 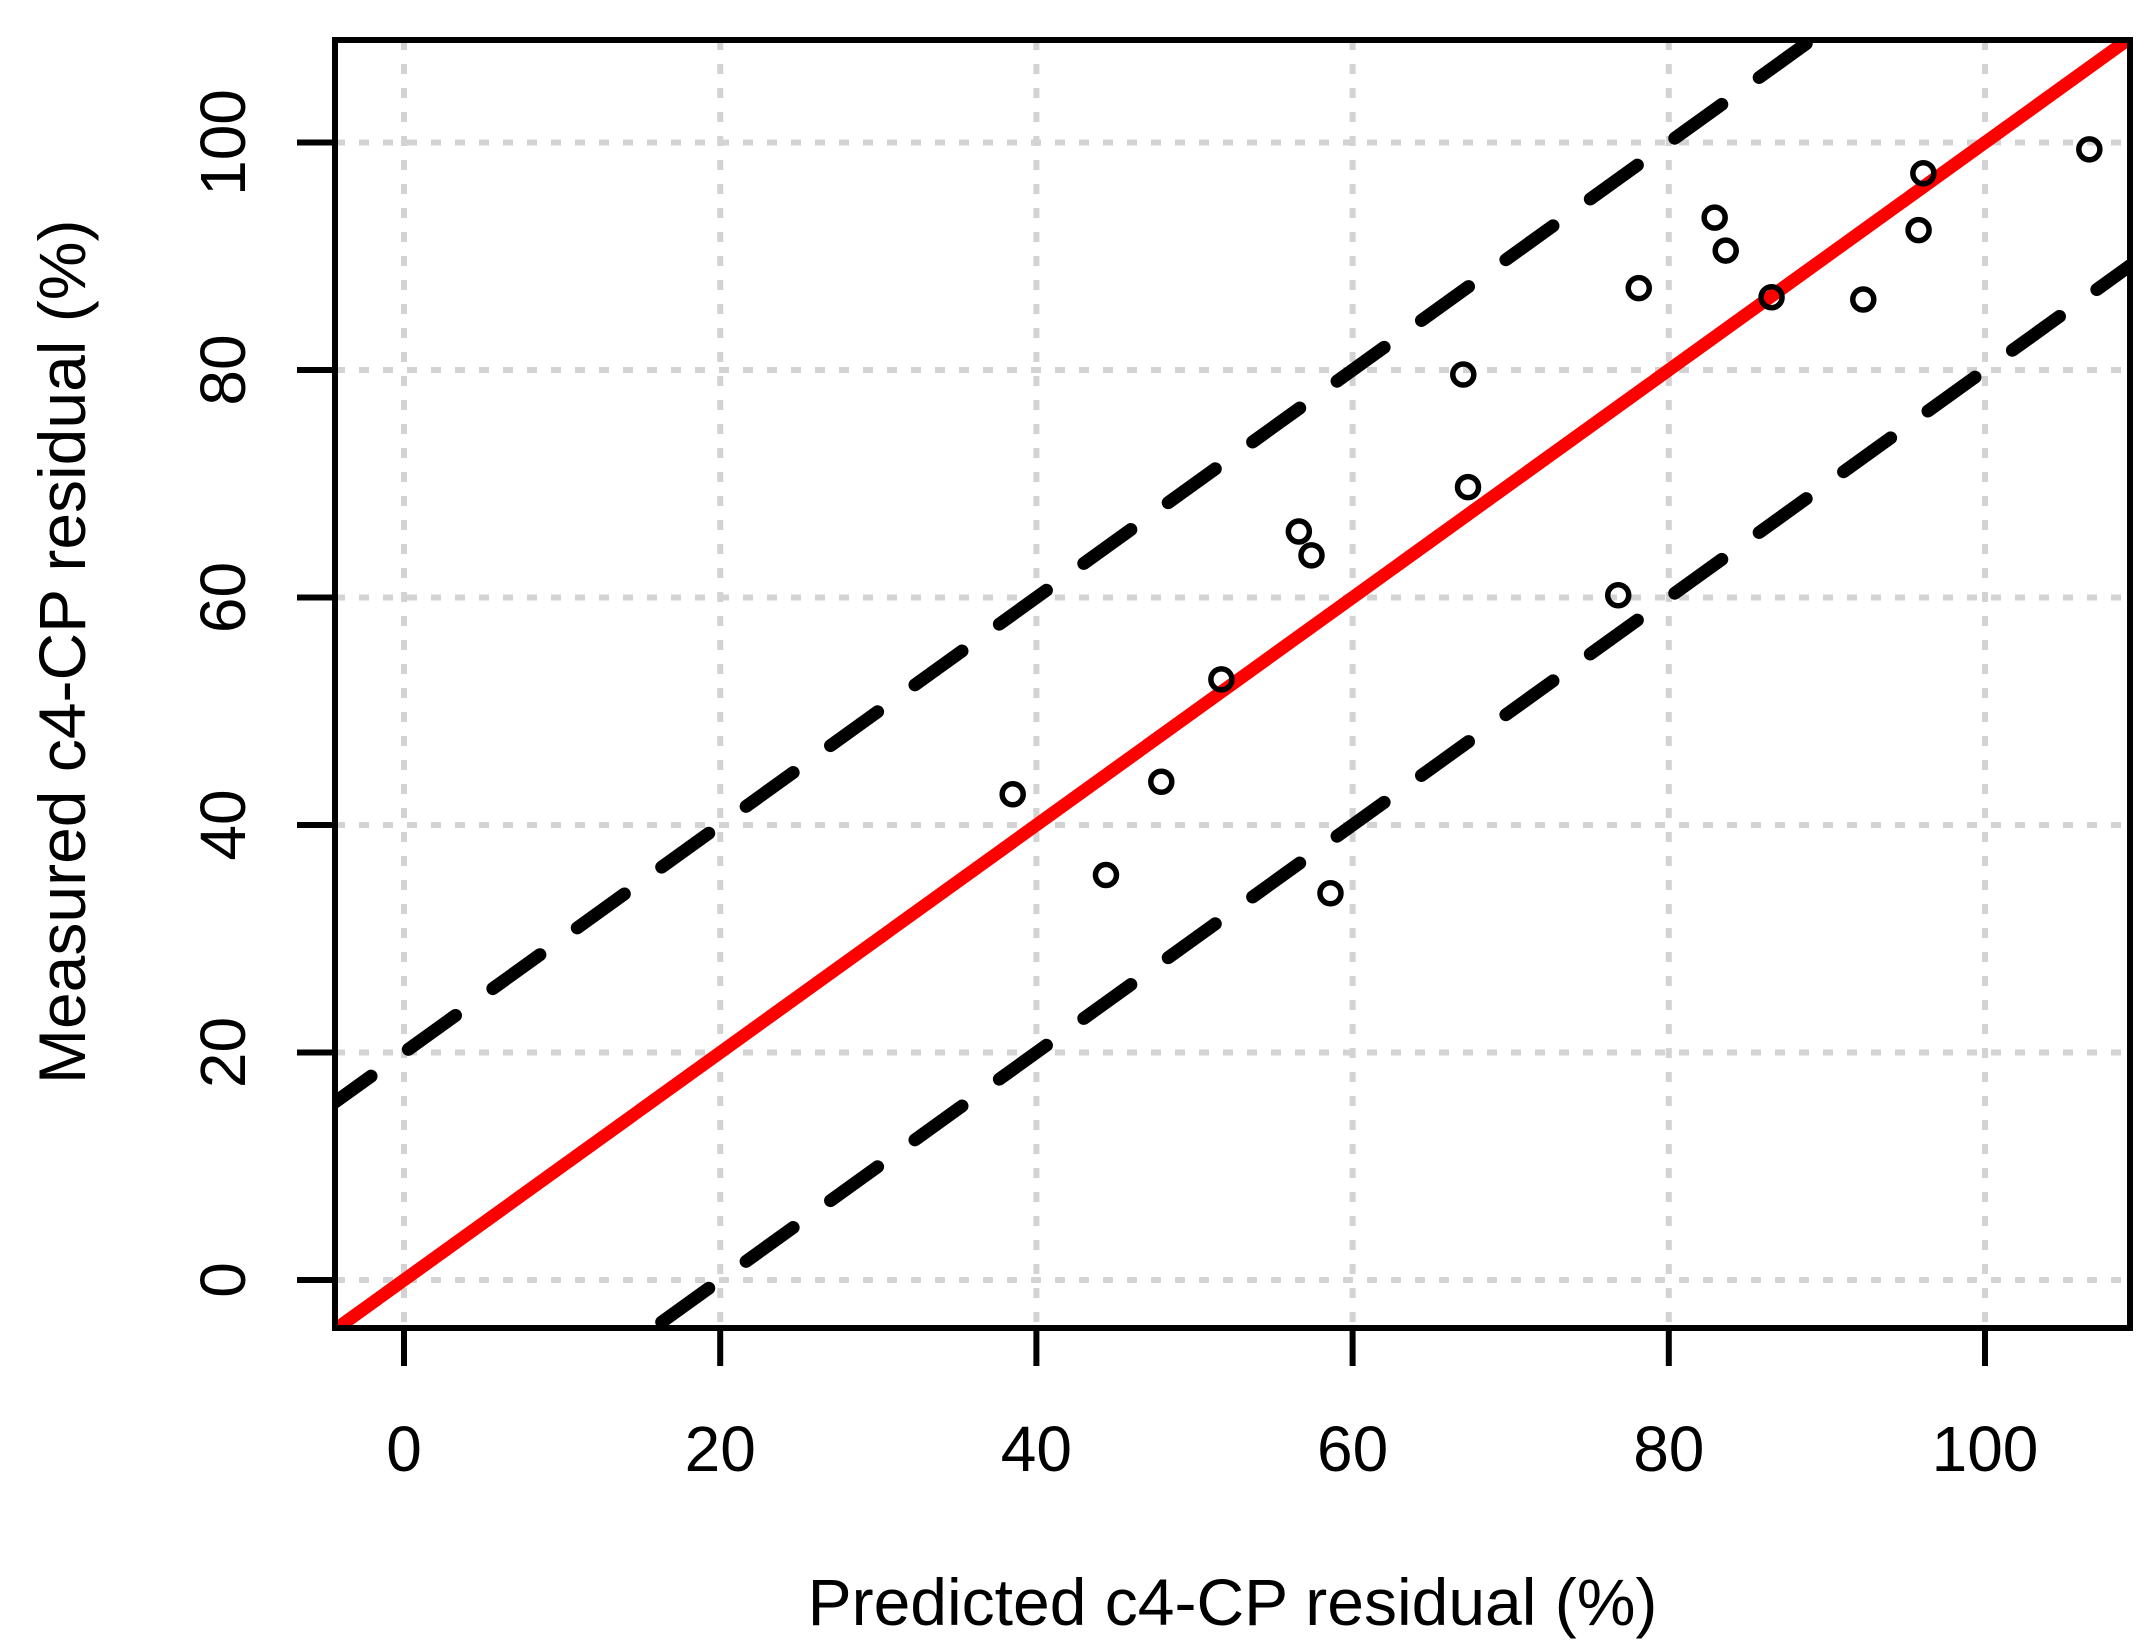 I want to click on x-tick-label: 100, so click(x=1985, y=1449).